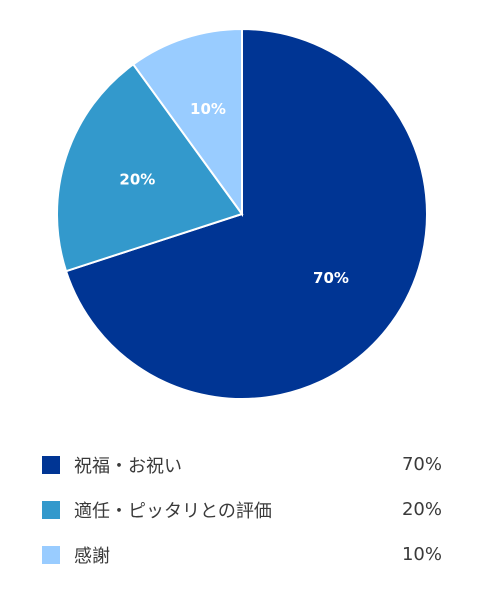  What do you see at coordinates (92, 556) in the screenshot?
I see `legend-label: 感謝` at bounding box center [92, 556].